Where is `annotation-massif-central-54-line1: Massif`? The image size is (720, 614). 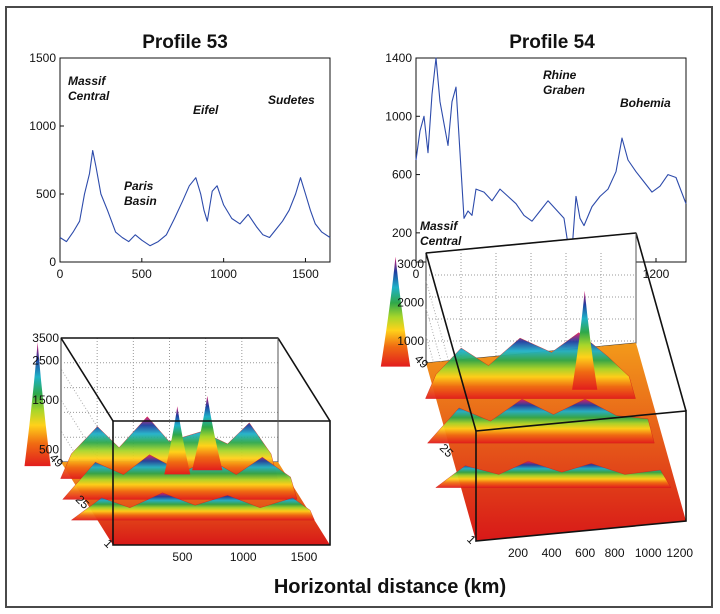
annotation-massif-central-54-line1: Massif is located at coordinates (439, 226).